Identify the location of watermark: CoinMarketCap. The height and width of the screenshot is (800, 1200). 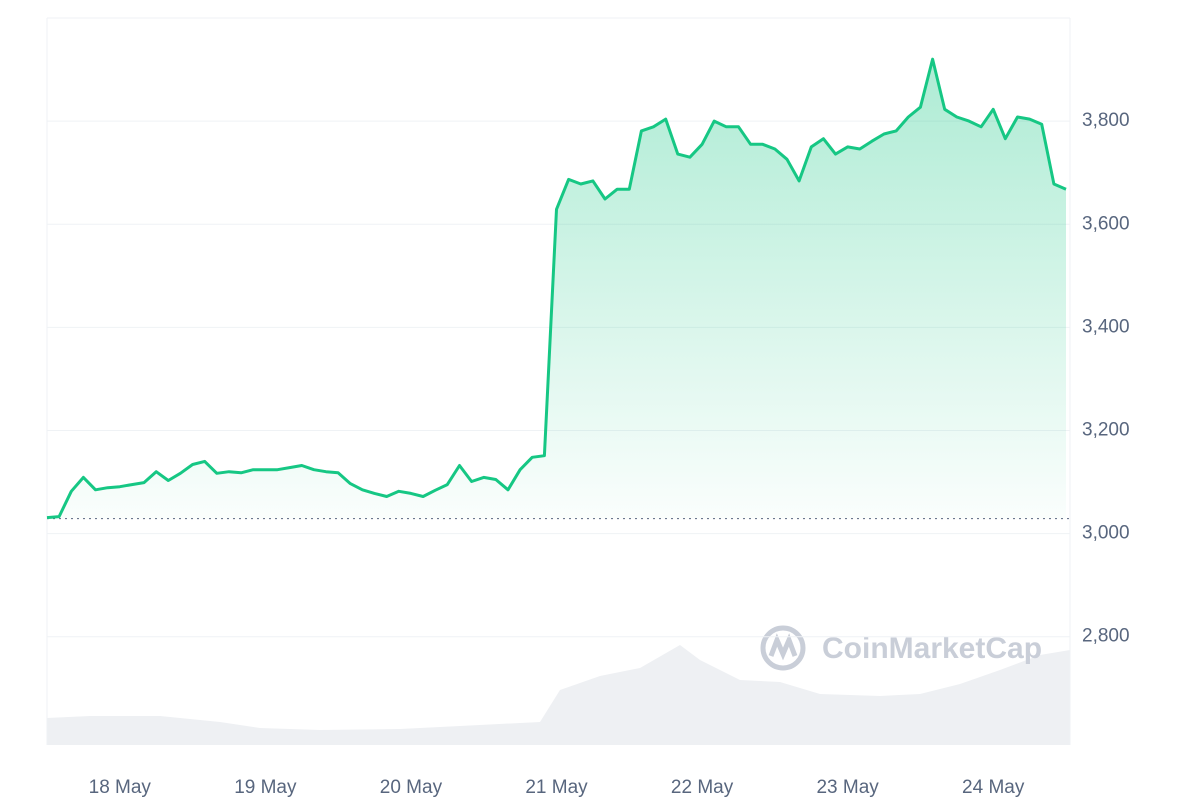
(932, 648).